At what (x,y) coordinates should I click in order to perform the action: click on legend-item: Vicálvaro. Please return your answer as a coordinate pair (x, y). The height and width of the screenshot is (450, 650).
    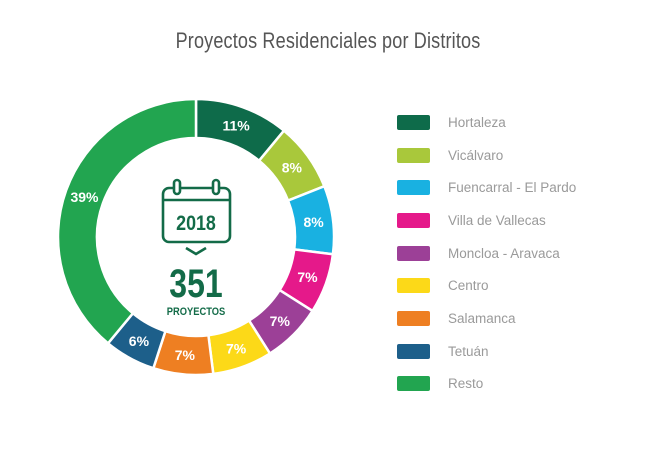
    Looking at the image, I should click on (486, 155).